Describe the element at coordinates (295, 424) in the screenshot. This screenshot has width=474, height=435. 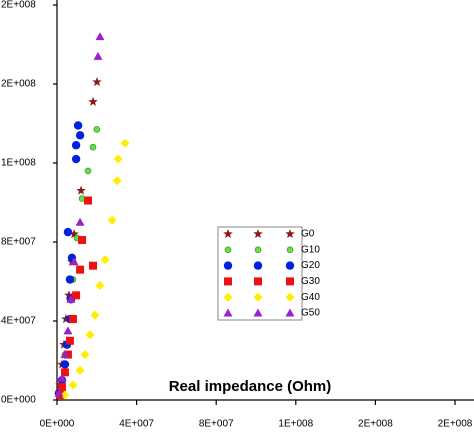
I see `x-tick-label: 1E+008` at that location.